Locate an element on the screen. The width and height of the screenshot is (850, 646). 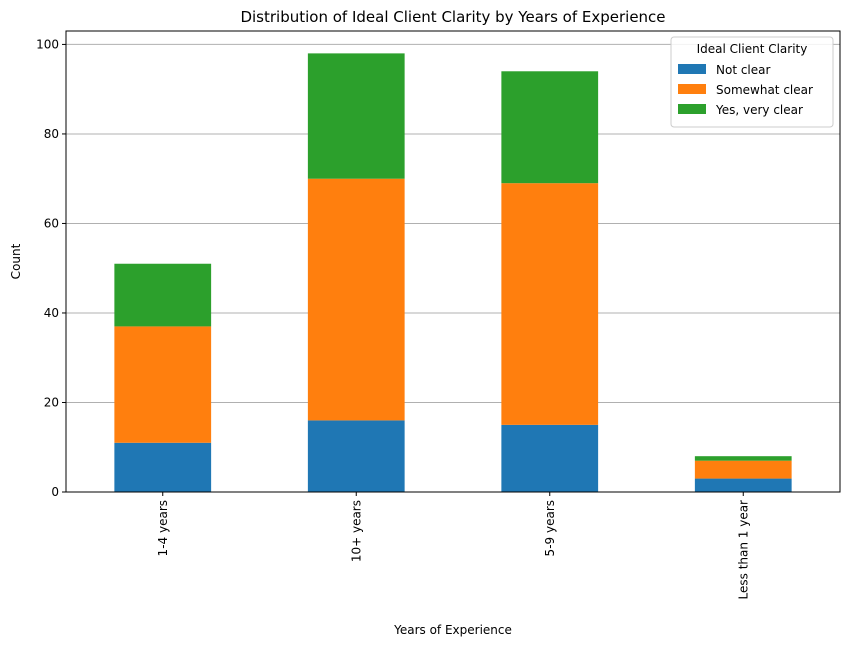
y-tick-label: 80 is located at coordinates (51, 134).